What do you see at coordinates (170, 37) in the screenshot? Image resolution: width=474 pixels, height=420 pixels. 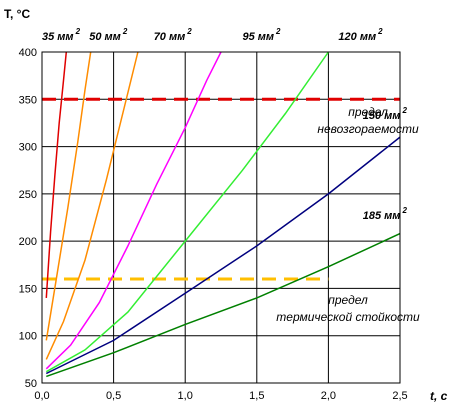 I see `series-label-text: 70 мм` at bounding box center [170, 37].